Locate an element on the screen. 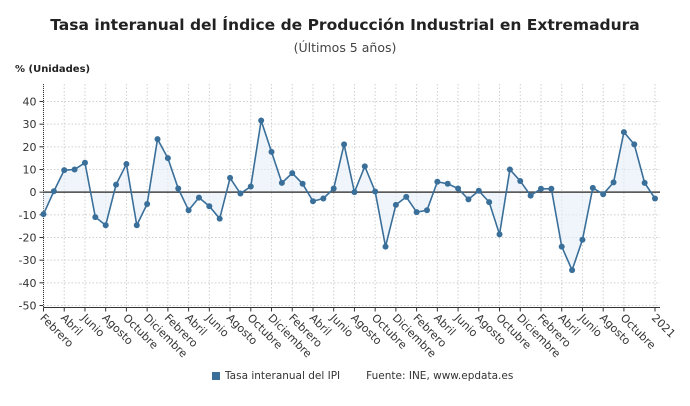  y-axis-label: % (Unidades) is located at coordinates (53, 69).